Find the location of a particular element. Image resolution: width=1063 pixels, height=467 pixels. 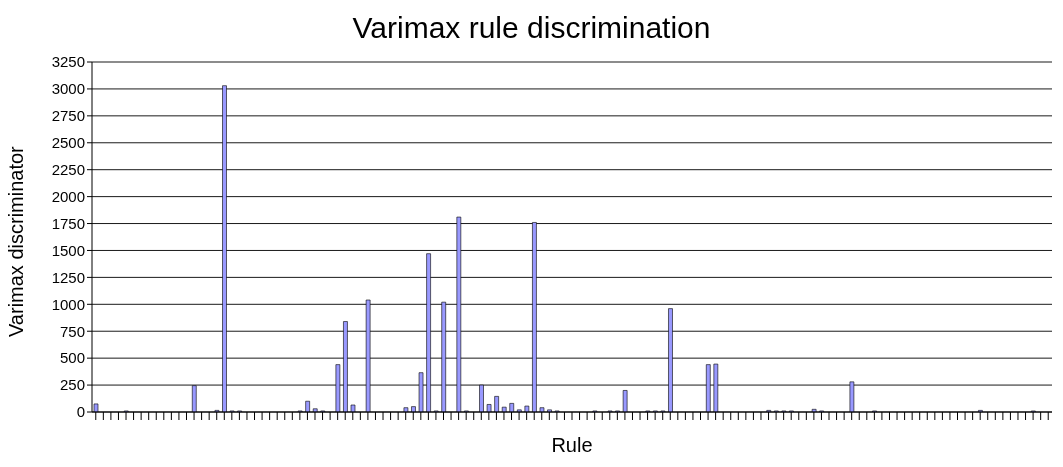

y-tick-label: 2750 is located at coordinates (68, 116).